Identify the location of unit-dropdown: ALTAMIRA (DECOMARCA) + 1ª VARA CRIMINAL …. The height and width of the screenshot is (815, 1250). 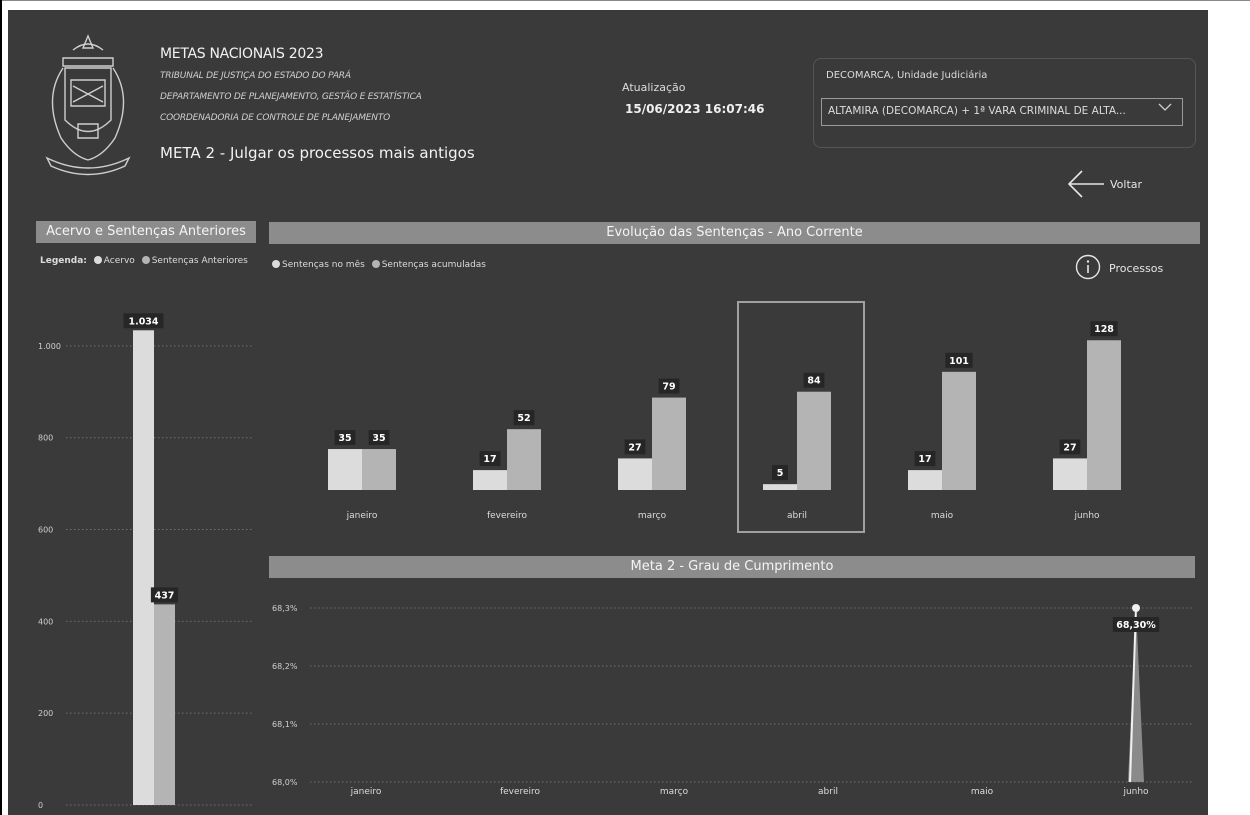
(1002, 112).